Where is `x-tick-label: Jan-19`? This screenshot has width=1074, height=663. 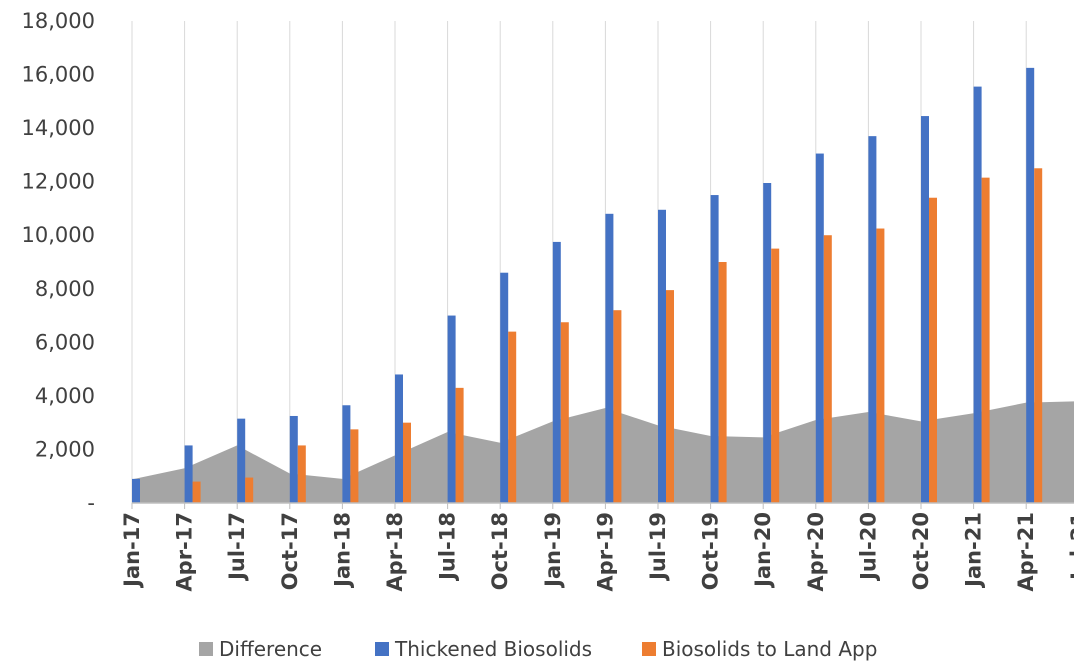
x-tick-label: Jan-19 is located at coordinates (553, 550).